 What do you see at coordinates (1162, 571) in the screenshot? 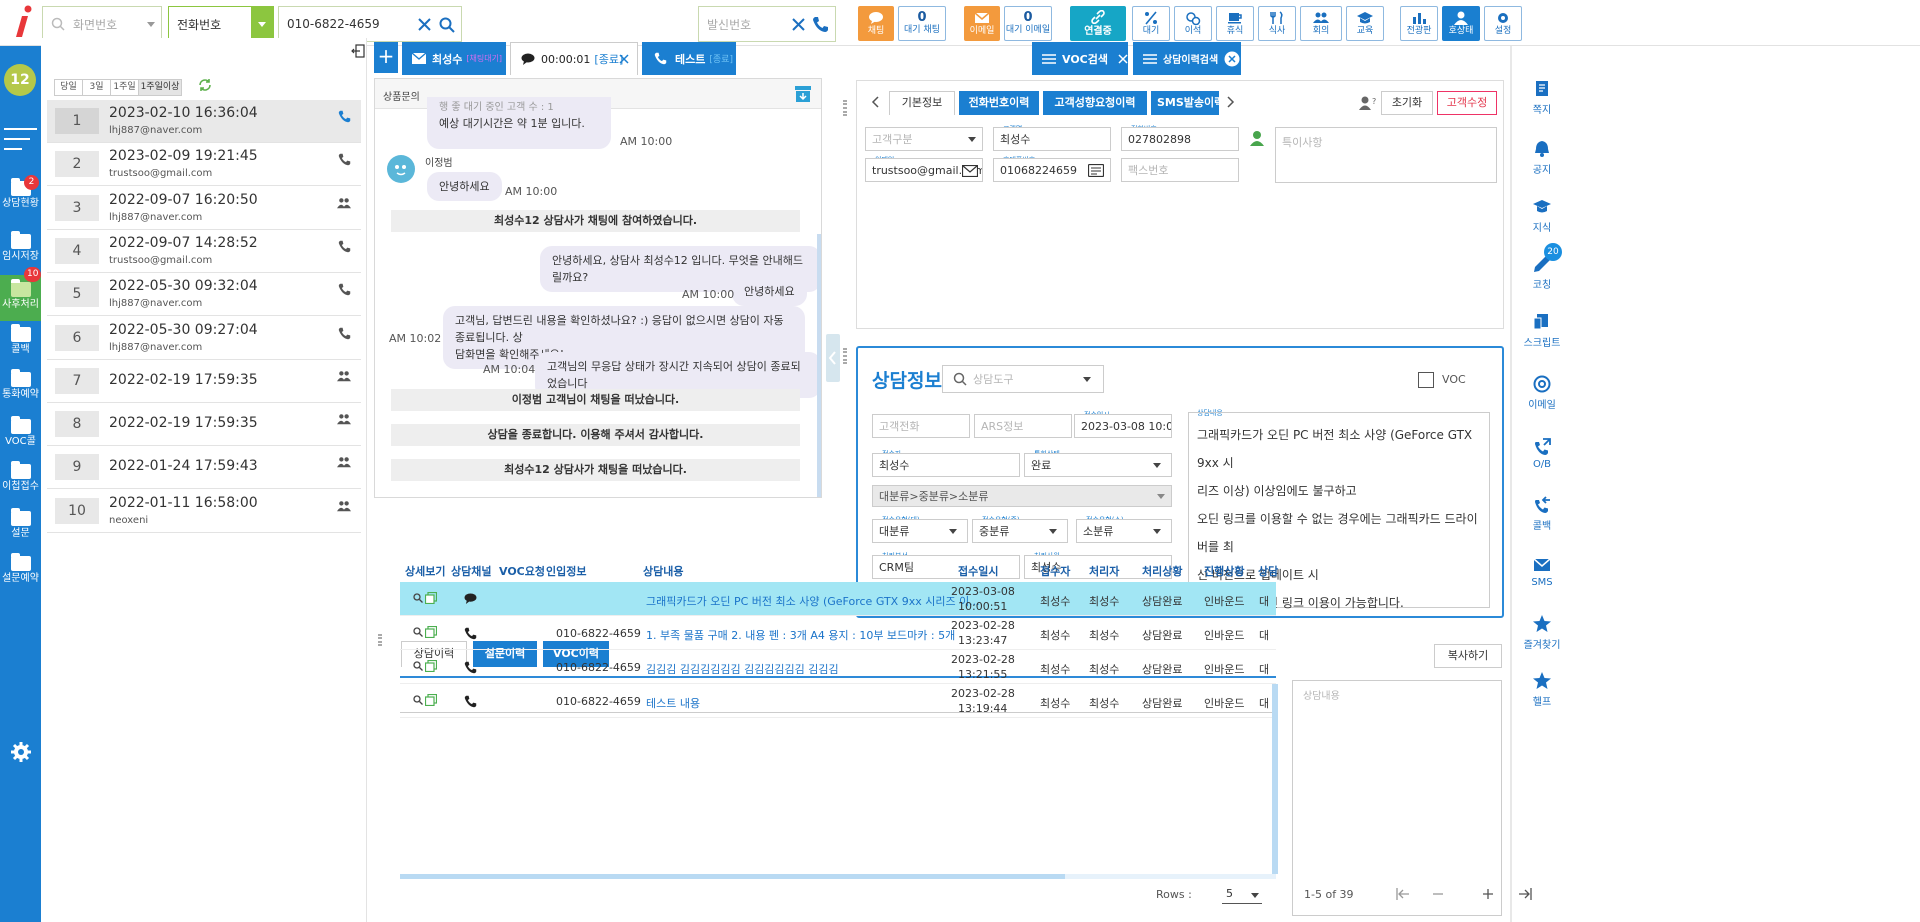
I see `table-column-header: 처리상황` at bounding box center [1162, 571].